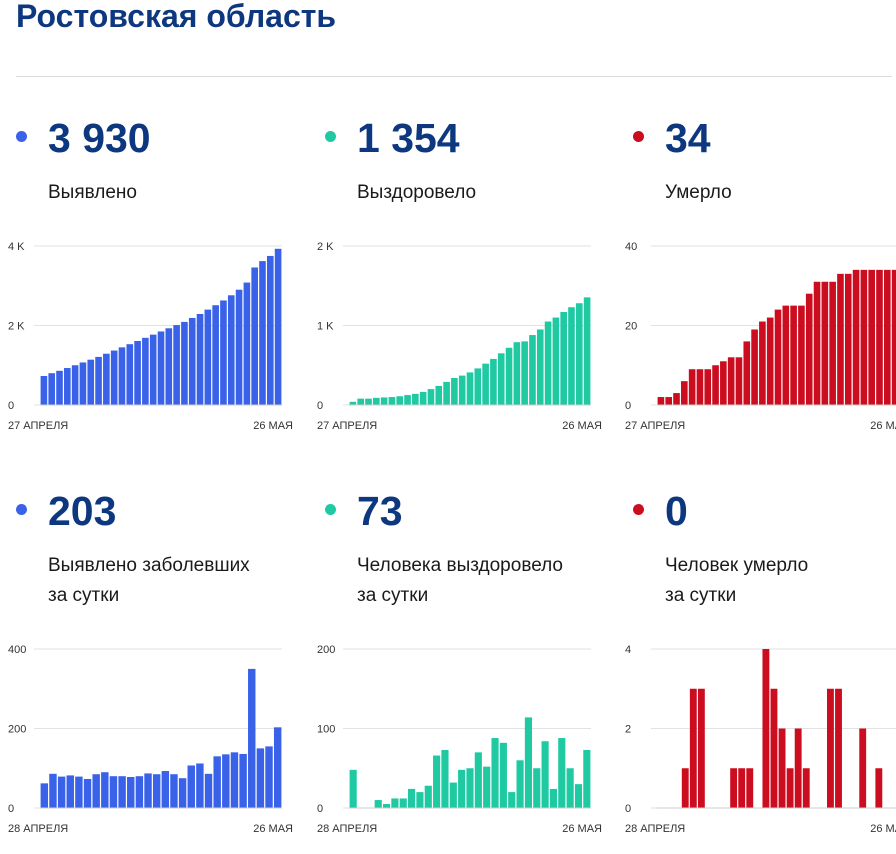 The image size is (896, 854). I want to click on y-tick-label: 2 K, so click(16, 327).